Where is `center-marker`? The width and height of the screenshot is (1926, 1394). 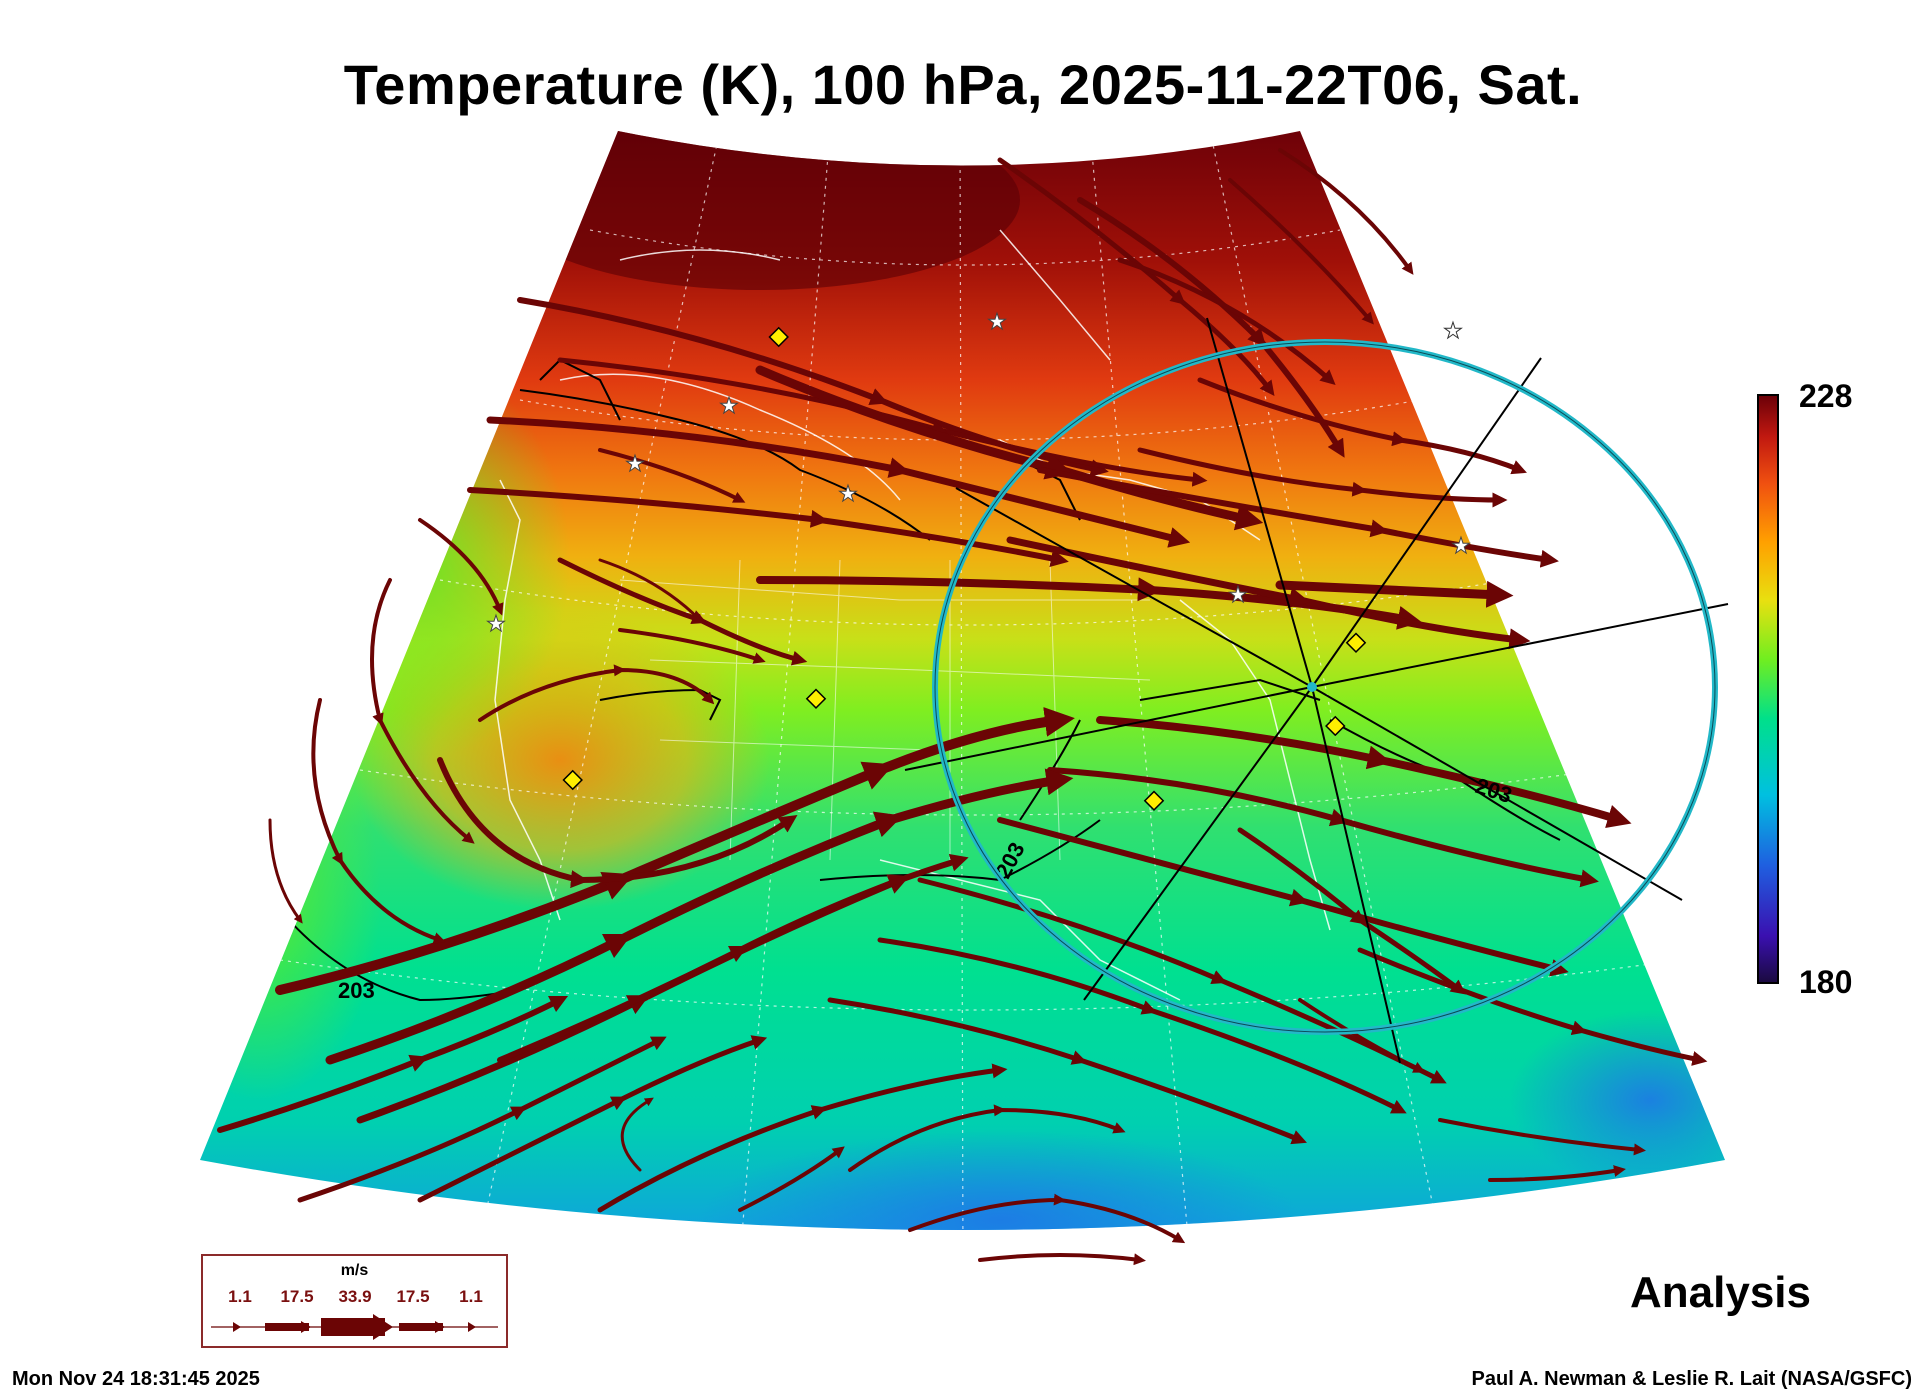
center-marker is located at coordinates (1312, 687).